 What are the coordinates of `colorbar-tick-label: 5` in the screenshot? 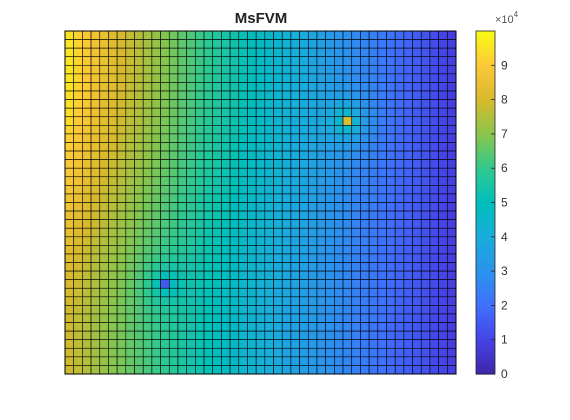 It's located at (504, 203).